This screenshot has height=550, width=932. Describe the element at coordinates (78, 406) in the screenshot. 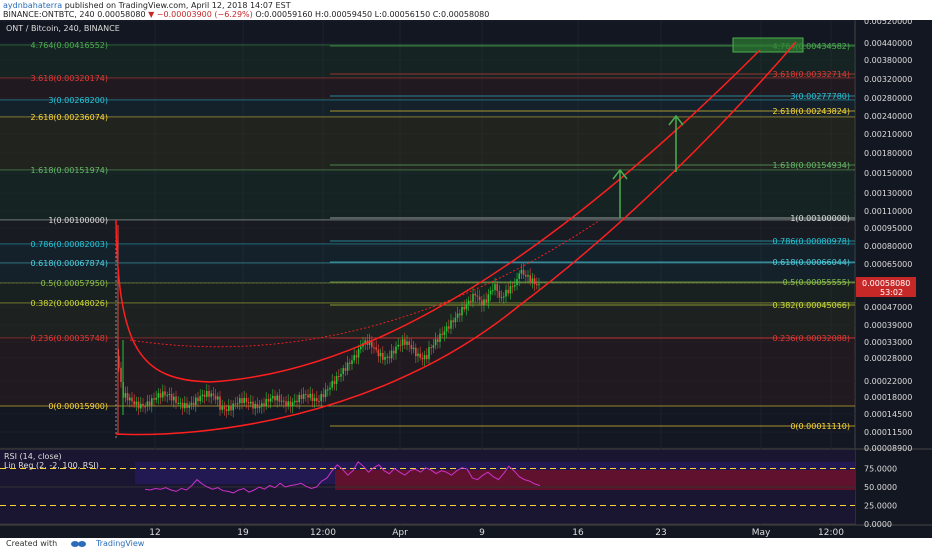

I see `fib-left-label: 0(0.00015900)` at that location.